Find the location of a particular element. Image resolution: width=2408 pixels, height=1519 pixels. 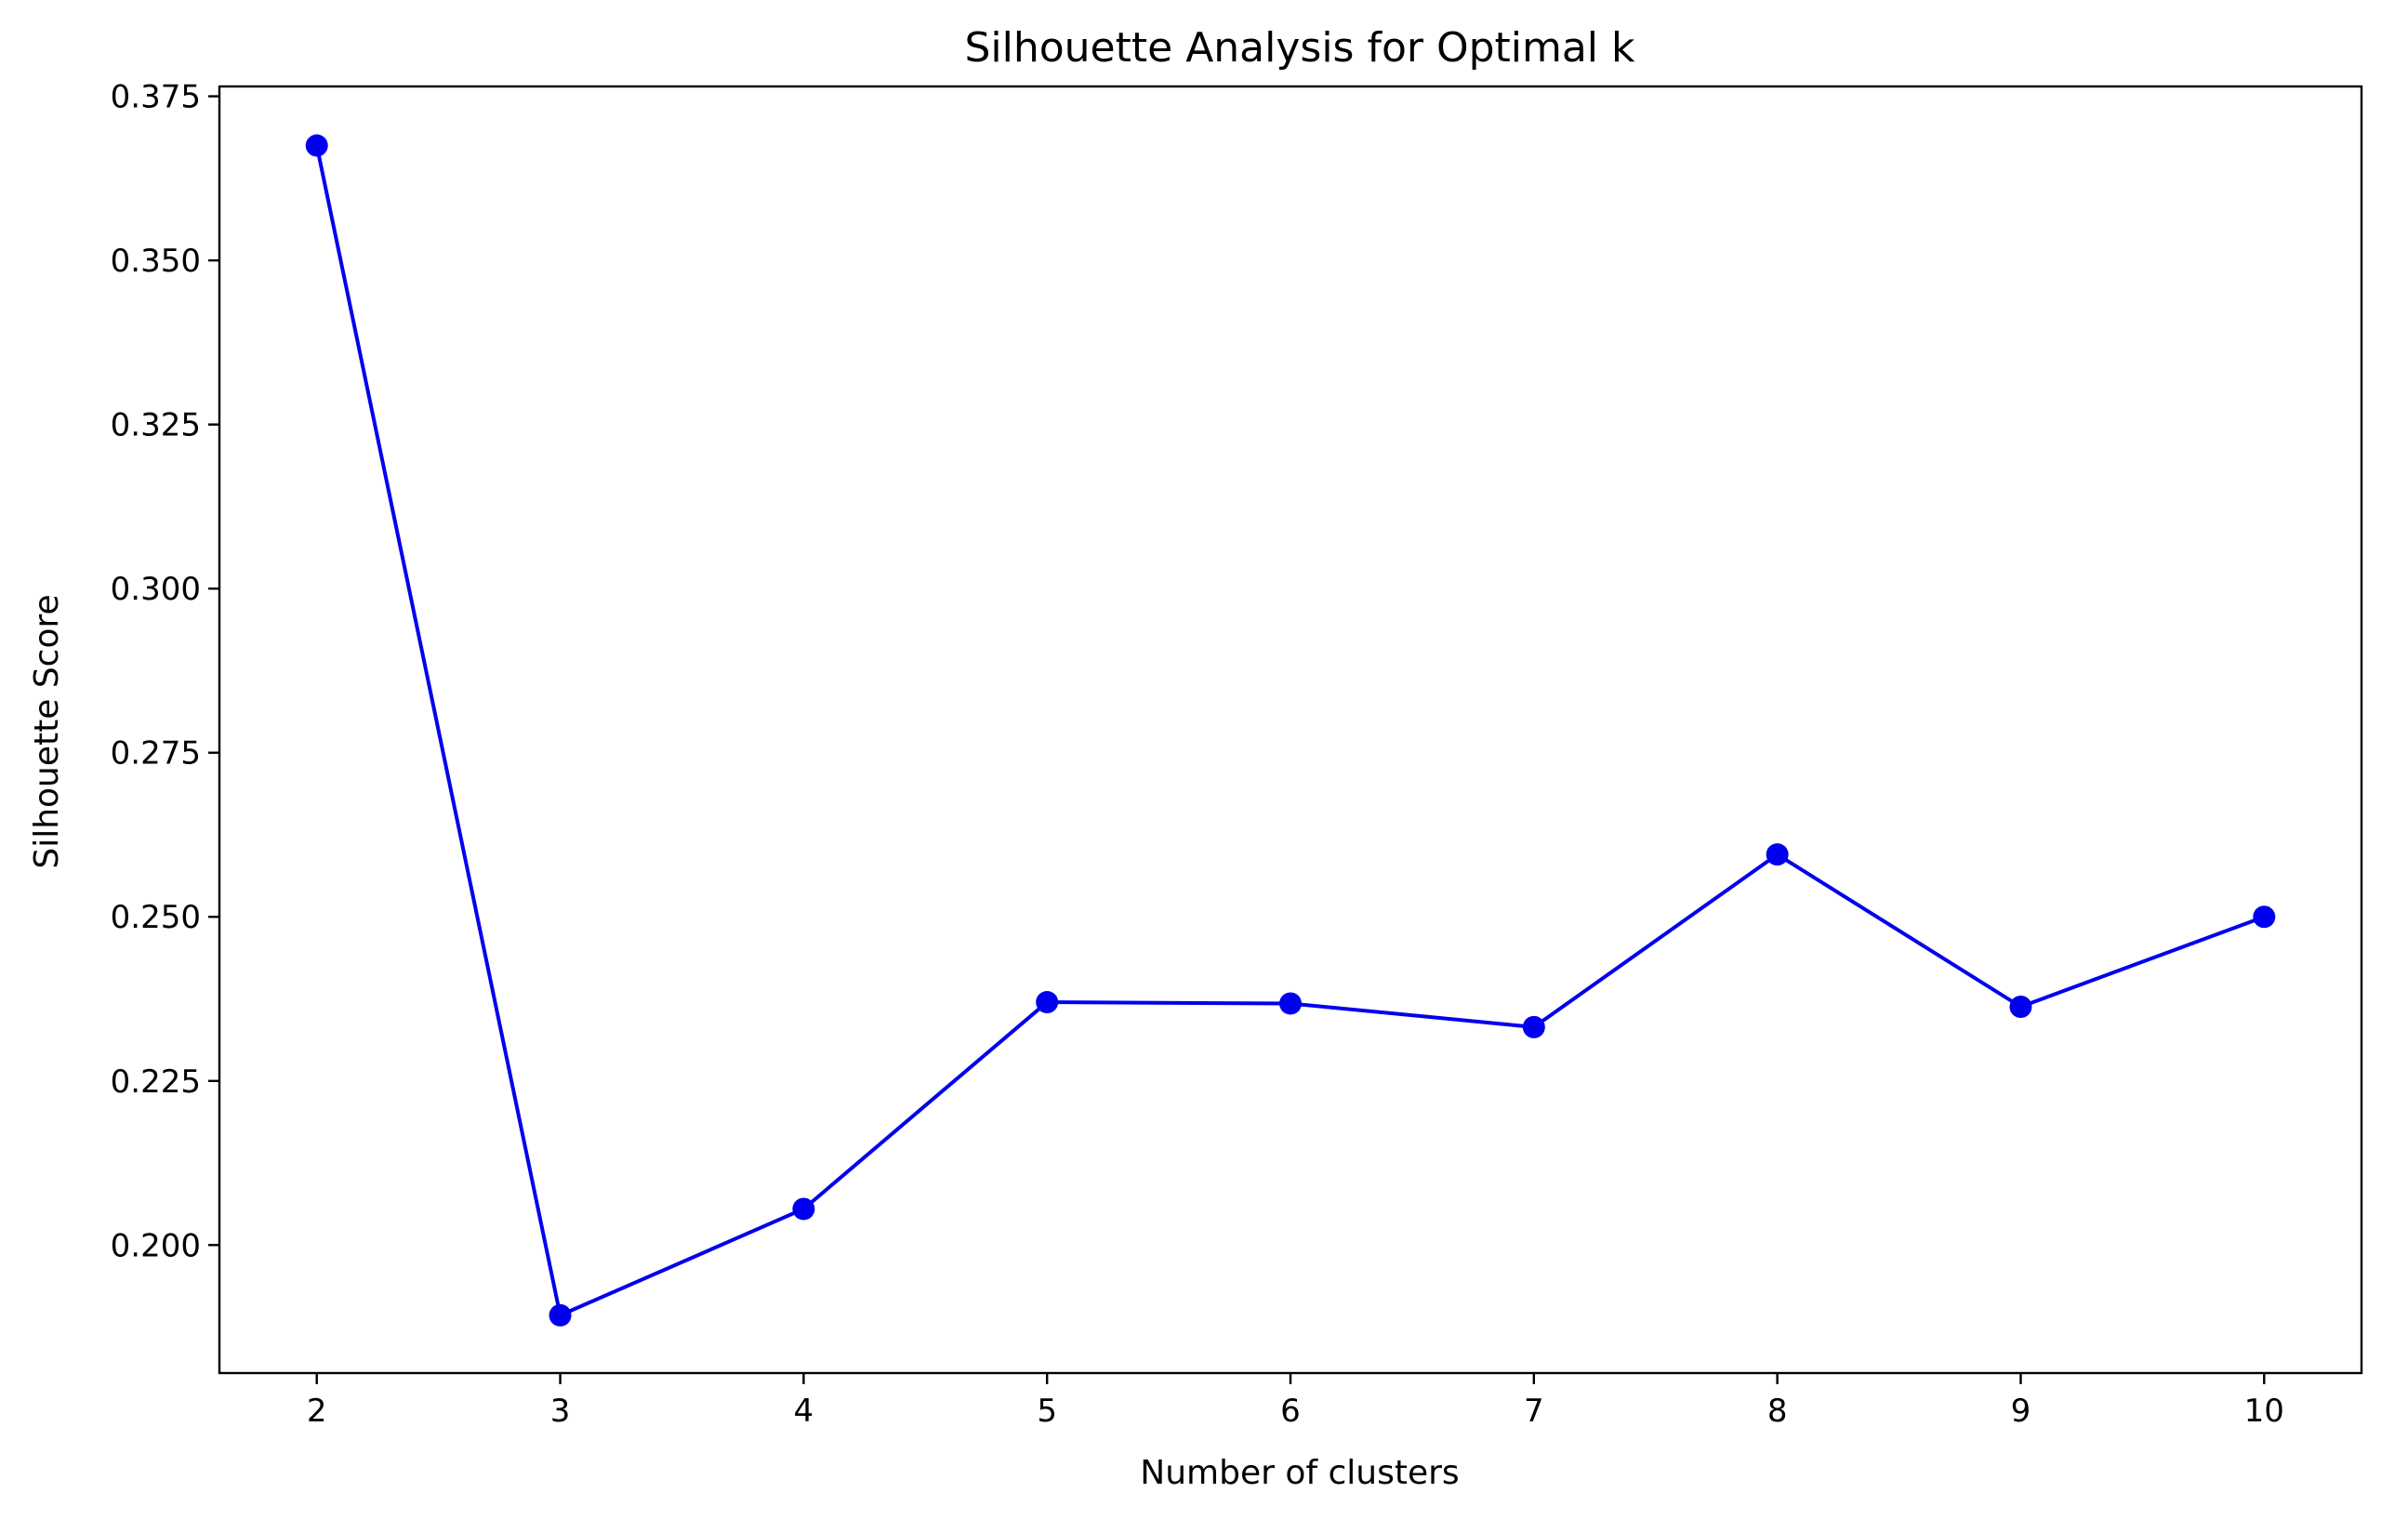

y-tick-label: 0.275 is located at coordinates (156, 754).